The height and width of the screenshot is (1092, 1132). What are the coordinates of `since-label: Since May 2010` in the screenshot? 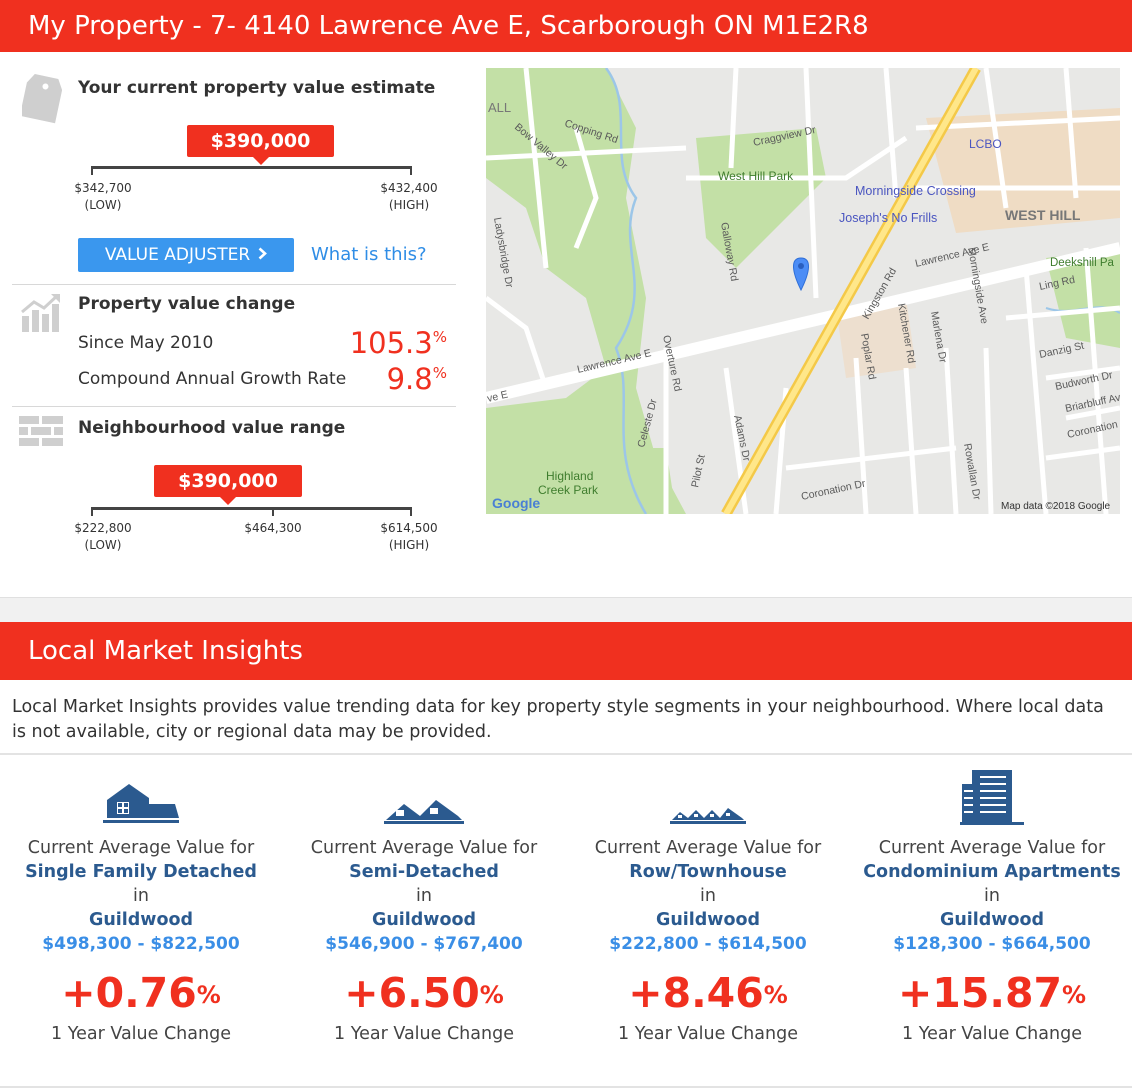 It's located at (146, 343).